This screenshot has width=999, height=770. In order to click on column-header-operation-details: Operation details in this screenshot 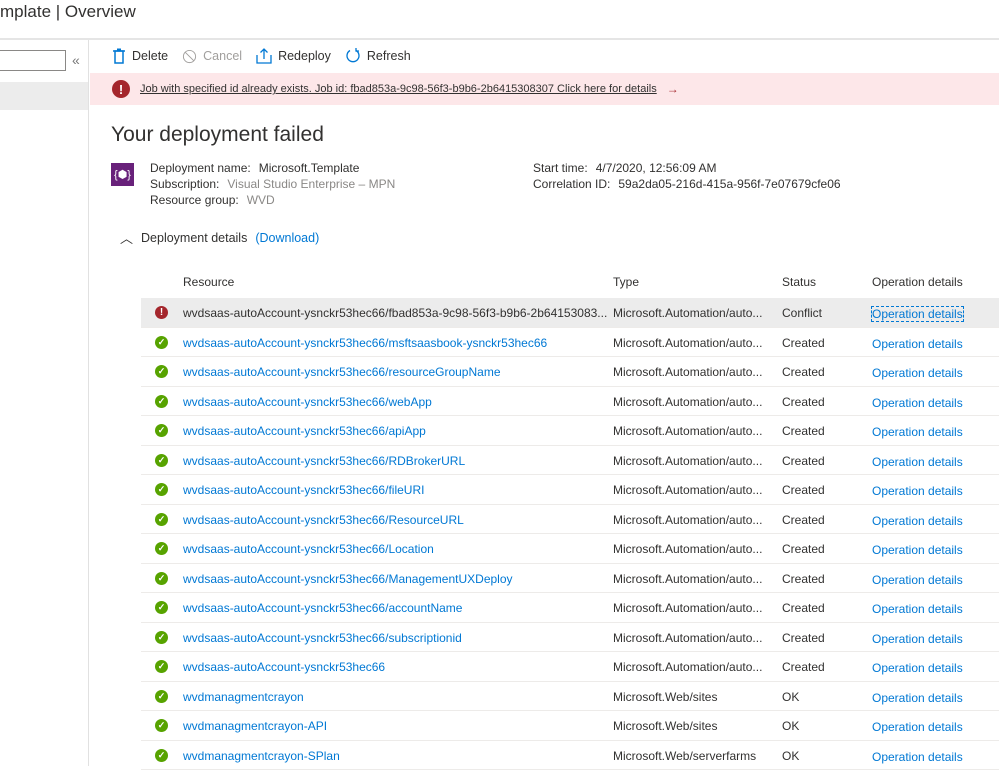, I will do `click(917, 282)`.